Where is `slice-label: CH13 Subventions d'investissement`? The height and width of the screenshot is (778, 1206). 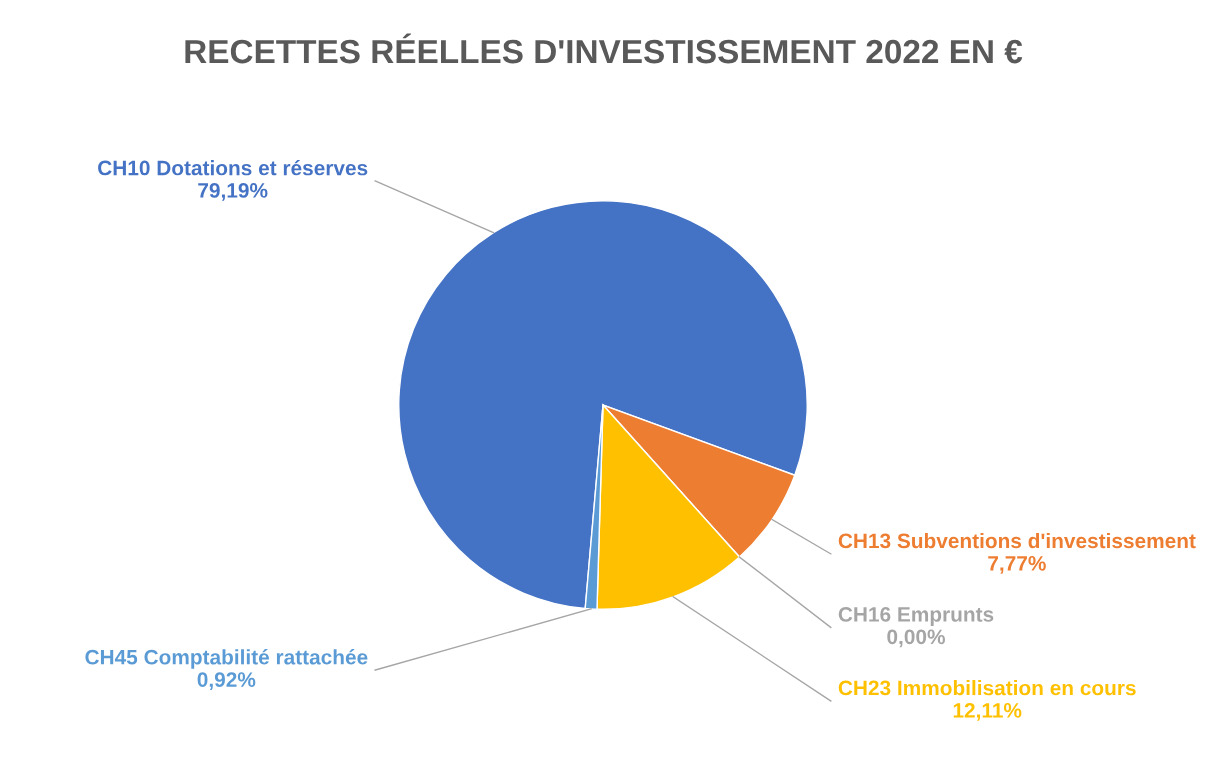 slice-label: CH13 Subventions d'investissement is located at coordinates (1017, 540).